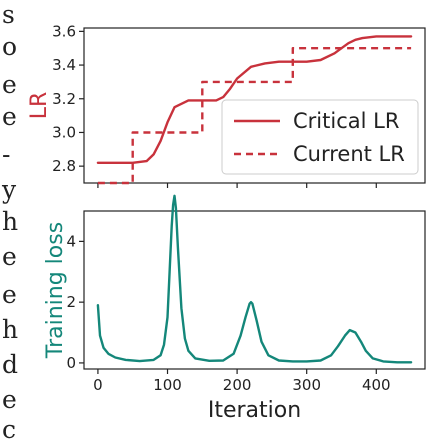  I want to click on x-tick-label: 100, so click(167, 385).